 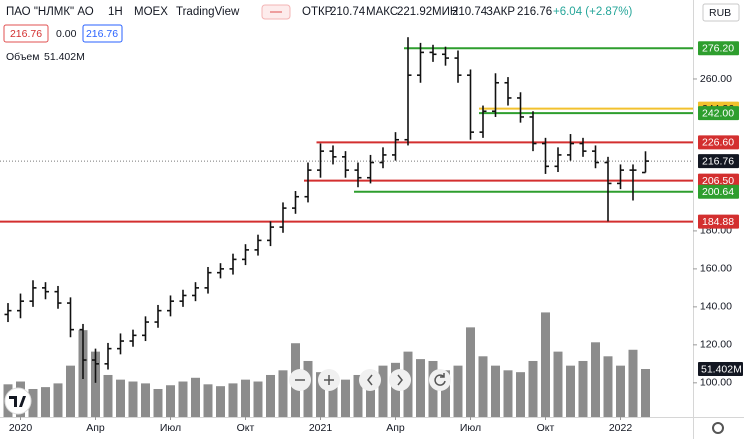 I want to click on buy-box, so click(x=102, y=33).